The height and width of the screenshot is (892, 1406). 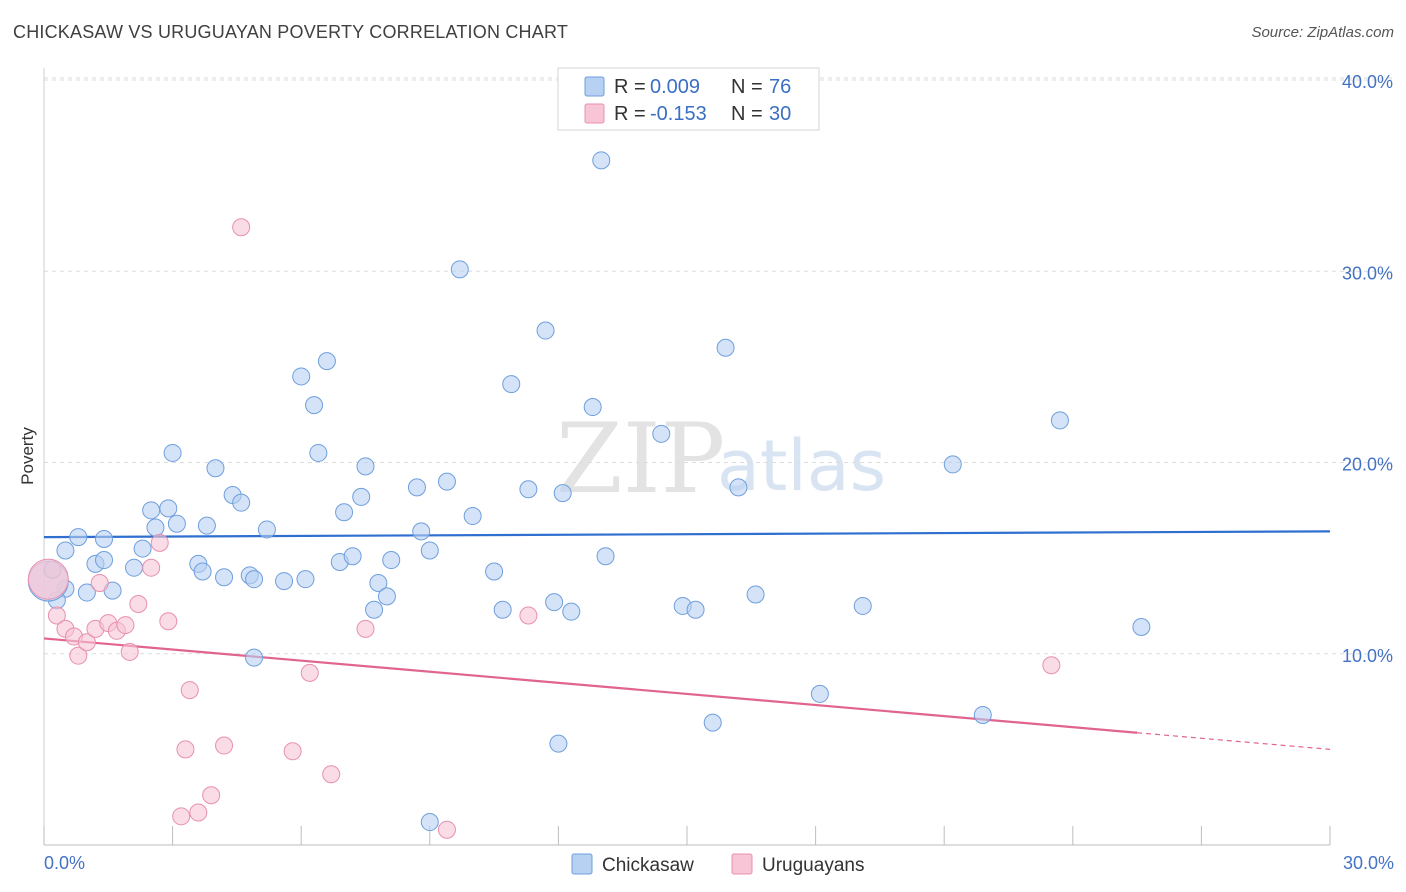 What do you see at coordinates (64, 863) in the screenshot?
I see `x-tick-label-min: 0.0%` at bounding box center [64, 863].